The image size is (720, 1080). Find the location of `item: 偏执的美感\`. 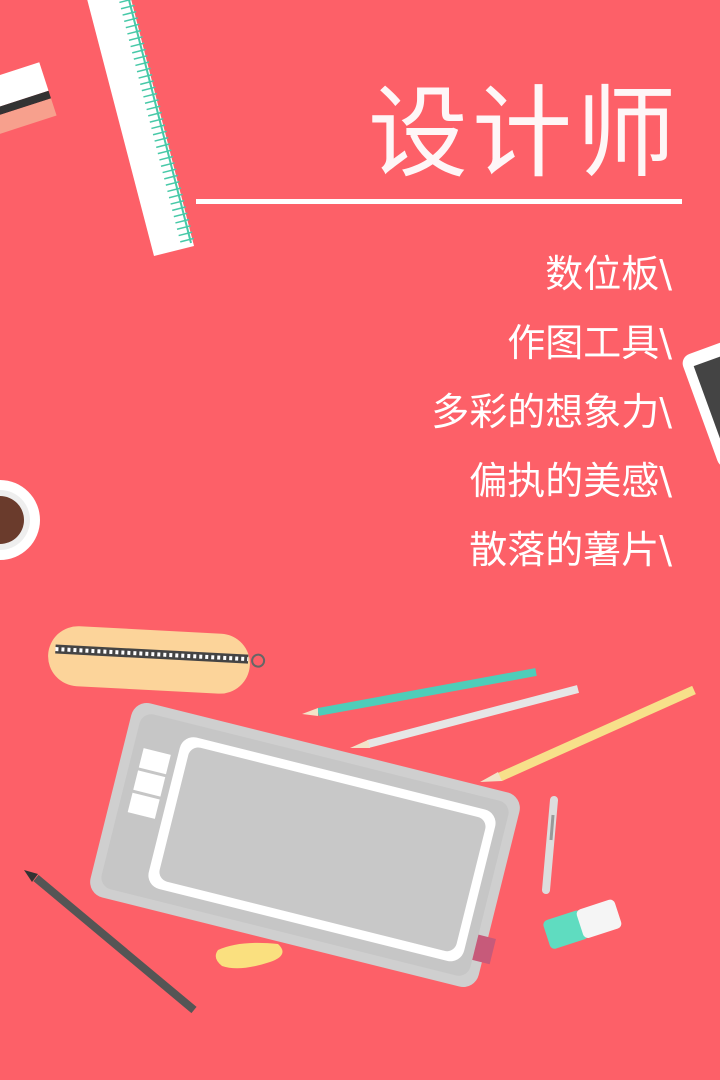

item: 偏执的美感\ is located at coordinates (570, 481).